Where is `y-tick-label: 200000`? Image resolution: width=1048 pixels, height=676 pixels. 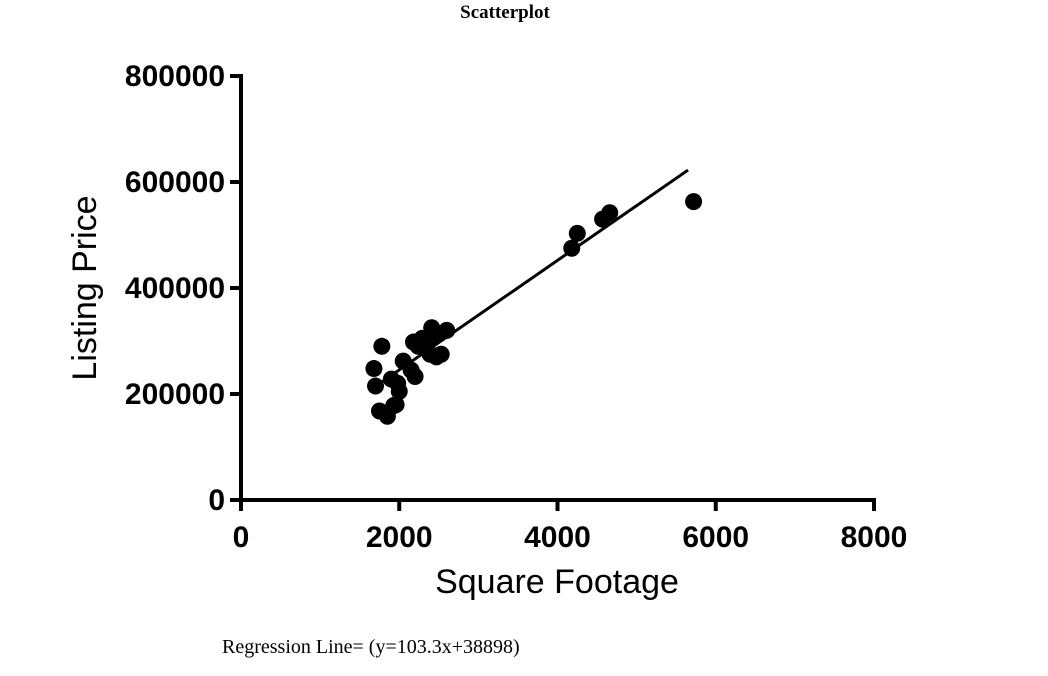 y-tick-label: 200000 is located at coordinates (175, 394).